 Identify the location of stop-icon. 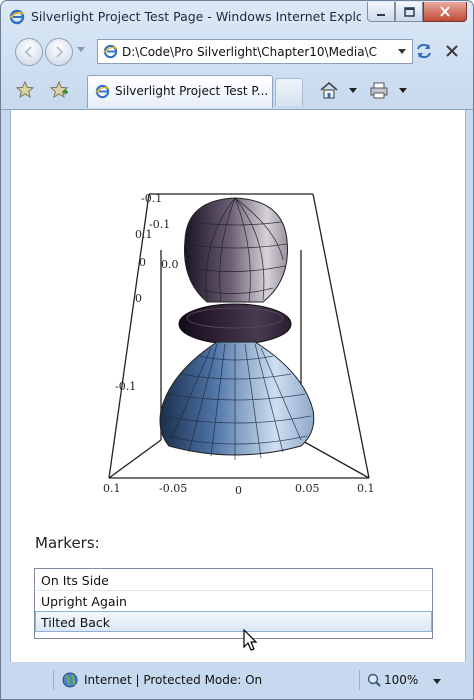
(452, 51).